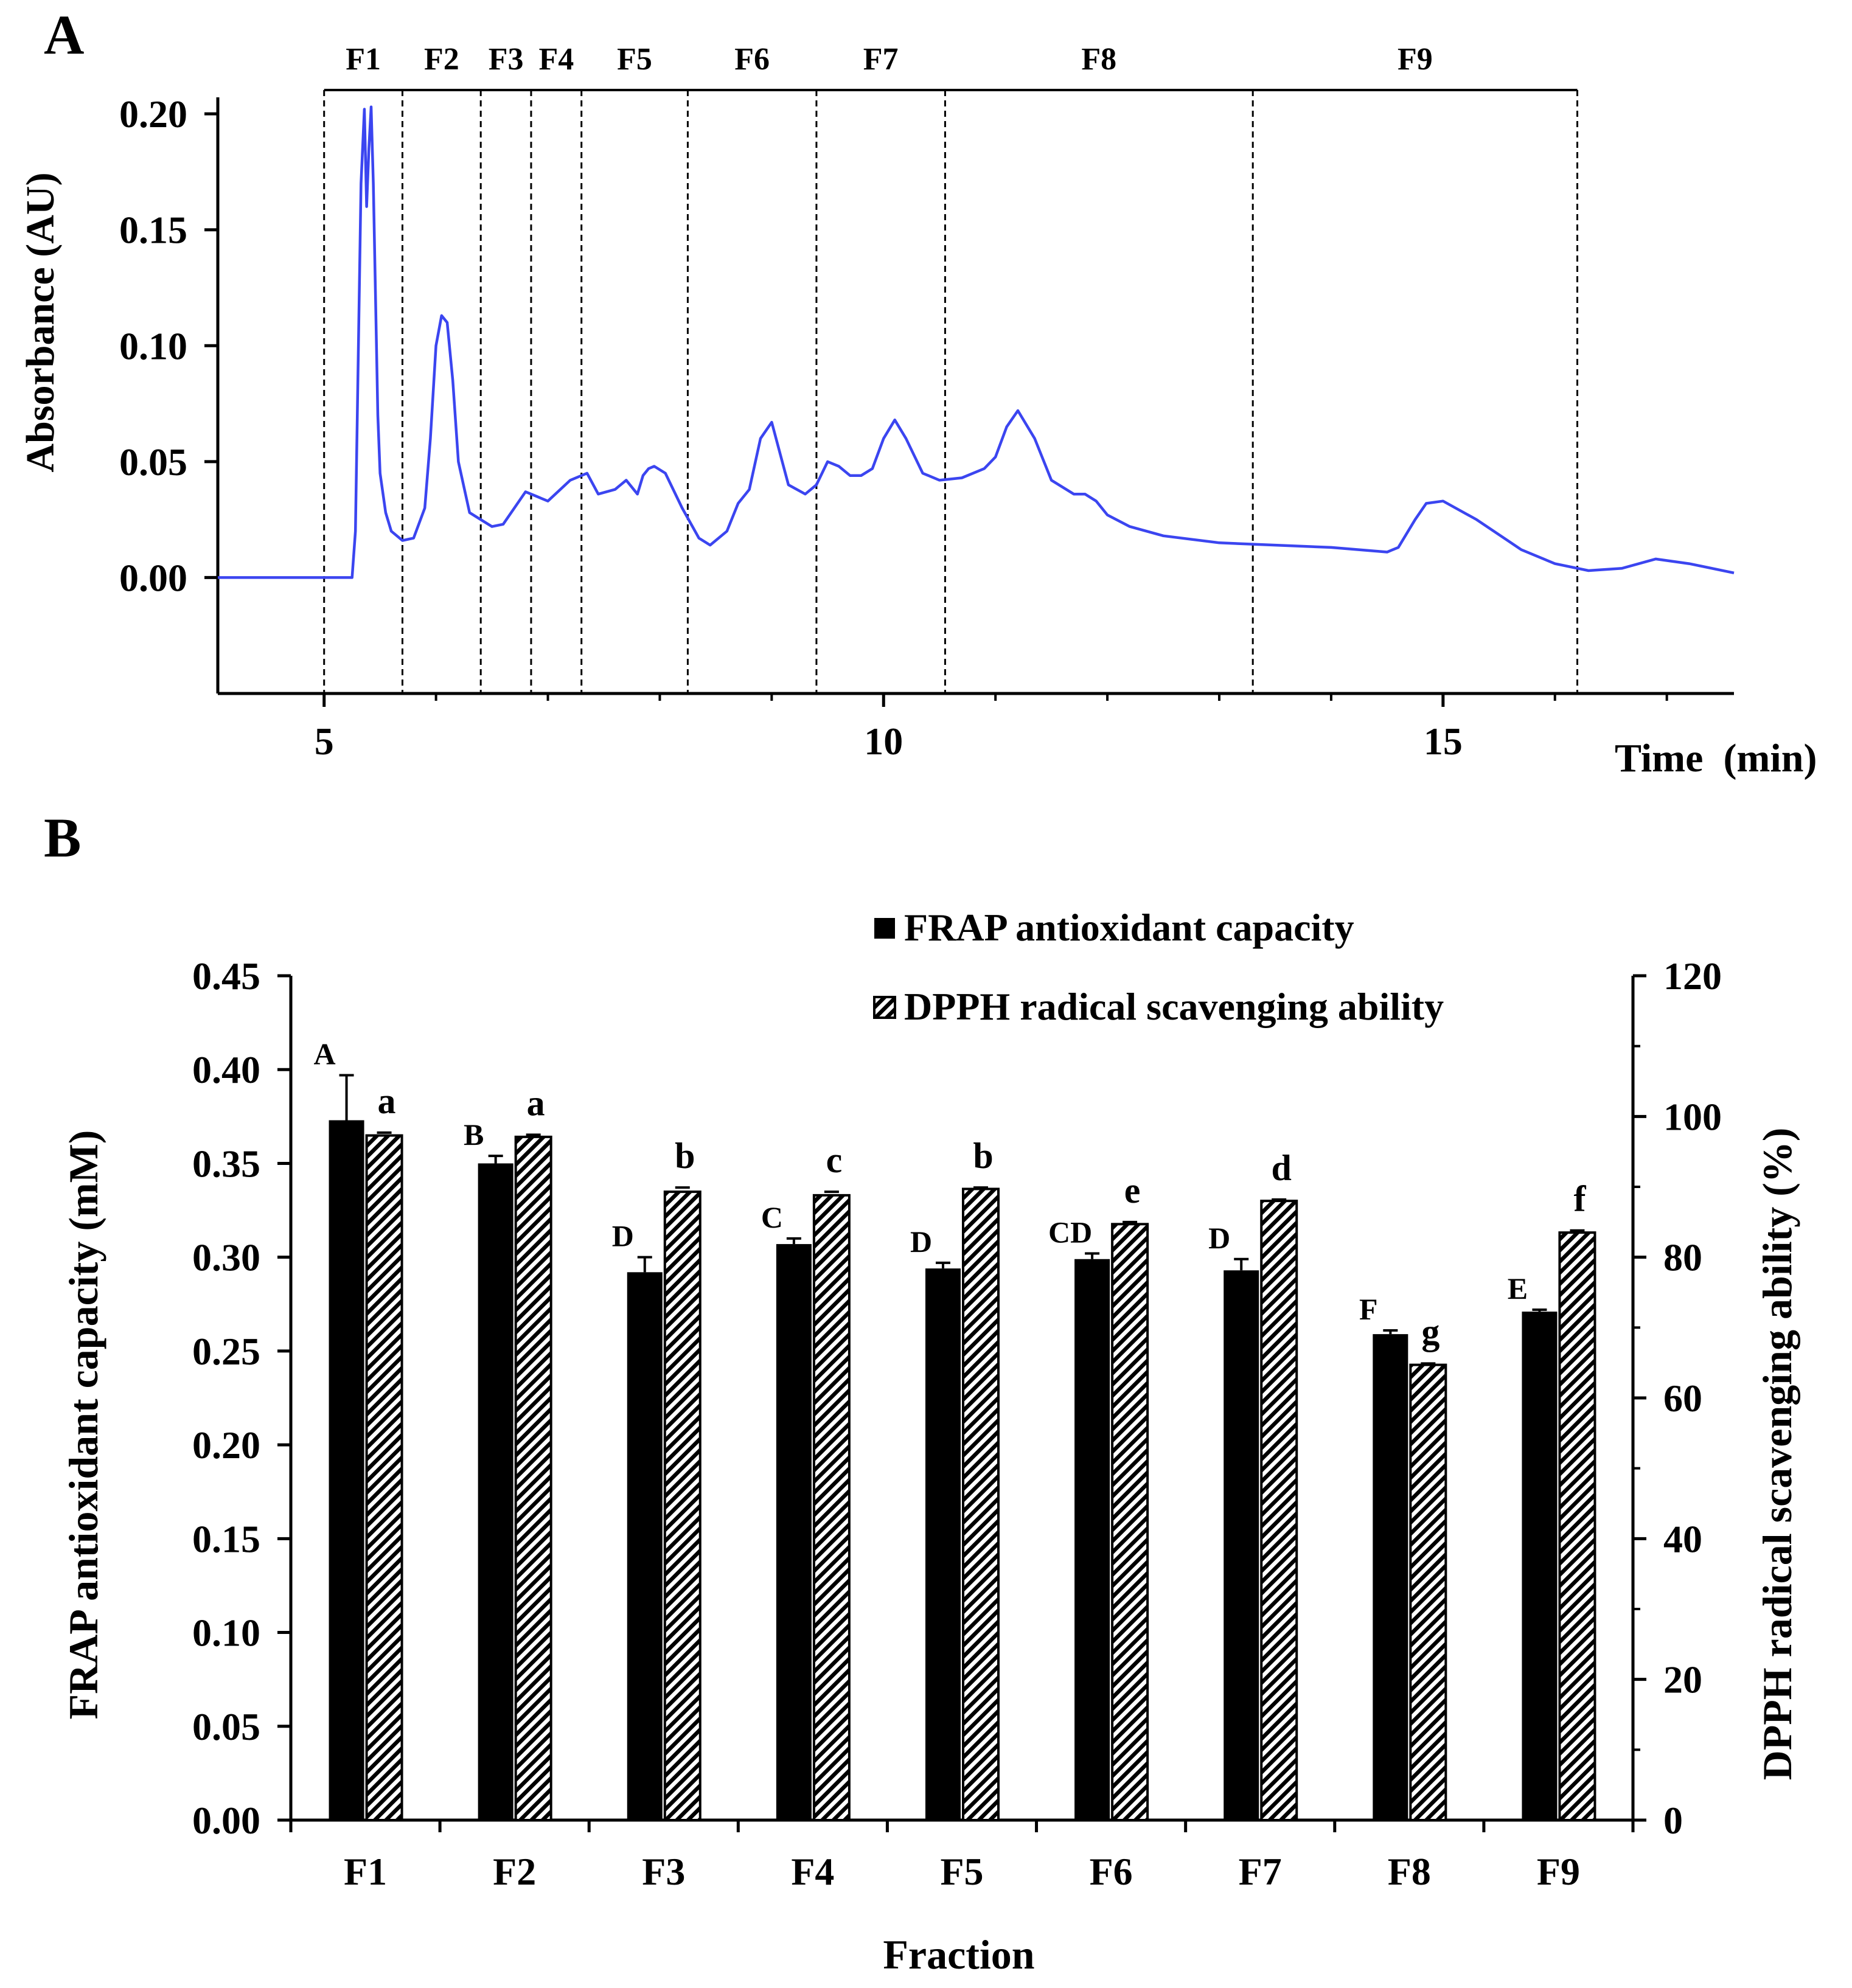 The height and width of the screenshot is (1988, 1852). Describe the element at coordinates (226, 1820) in the screenshot. I see `left-tick-label: 0.00` at that location.